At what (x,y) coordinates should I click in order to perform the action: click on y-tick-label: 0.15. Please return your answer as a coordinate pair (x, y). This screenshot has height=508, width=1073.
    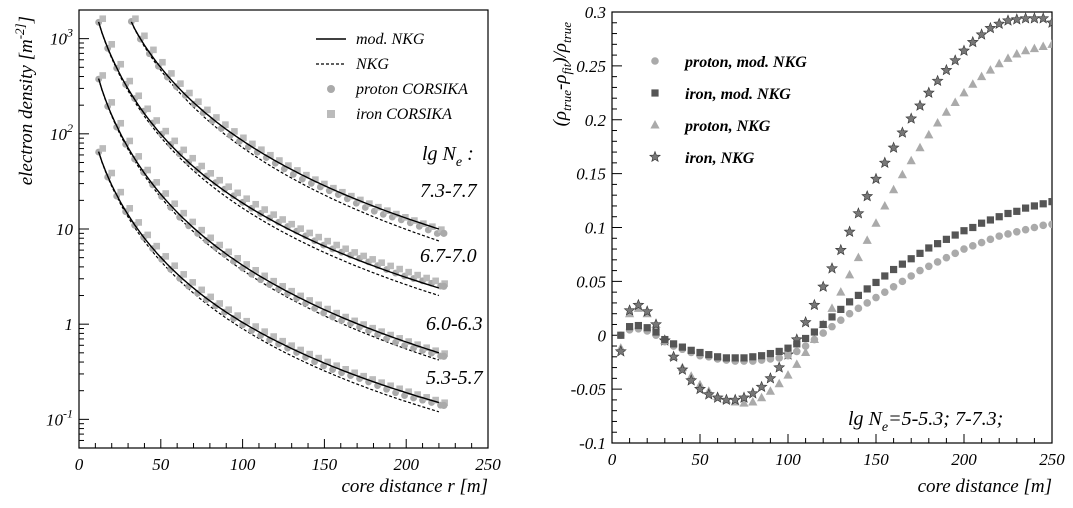
    Looking at the image, I should click on (591, 174).